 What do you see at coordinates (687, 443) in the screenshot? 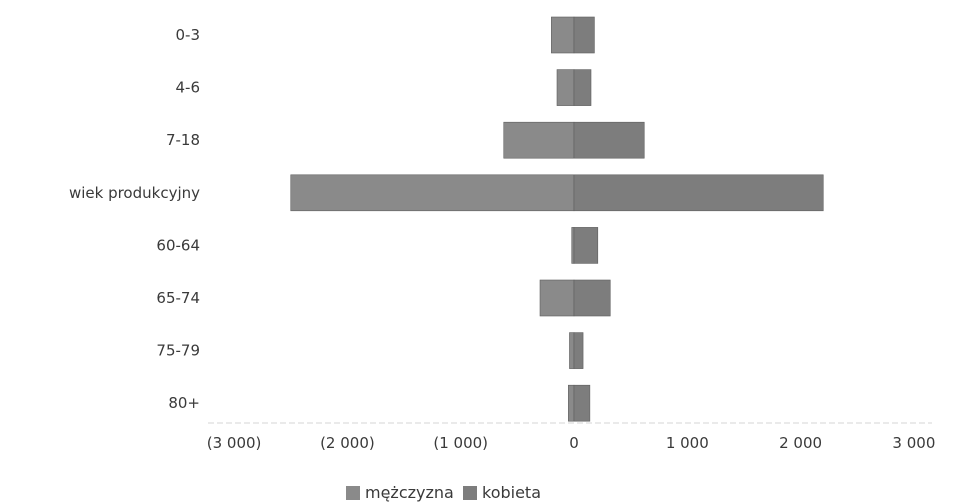
I see `x-tick-label: 1 000` at bounding box center [687, 443].